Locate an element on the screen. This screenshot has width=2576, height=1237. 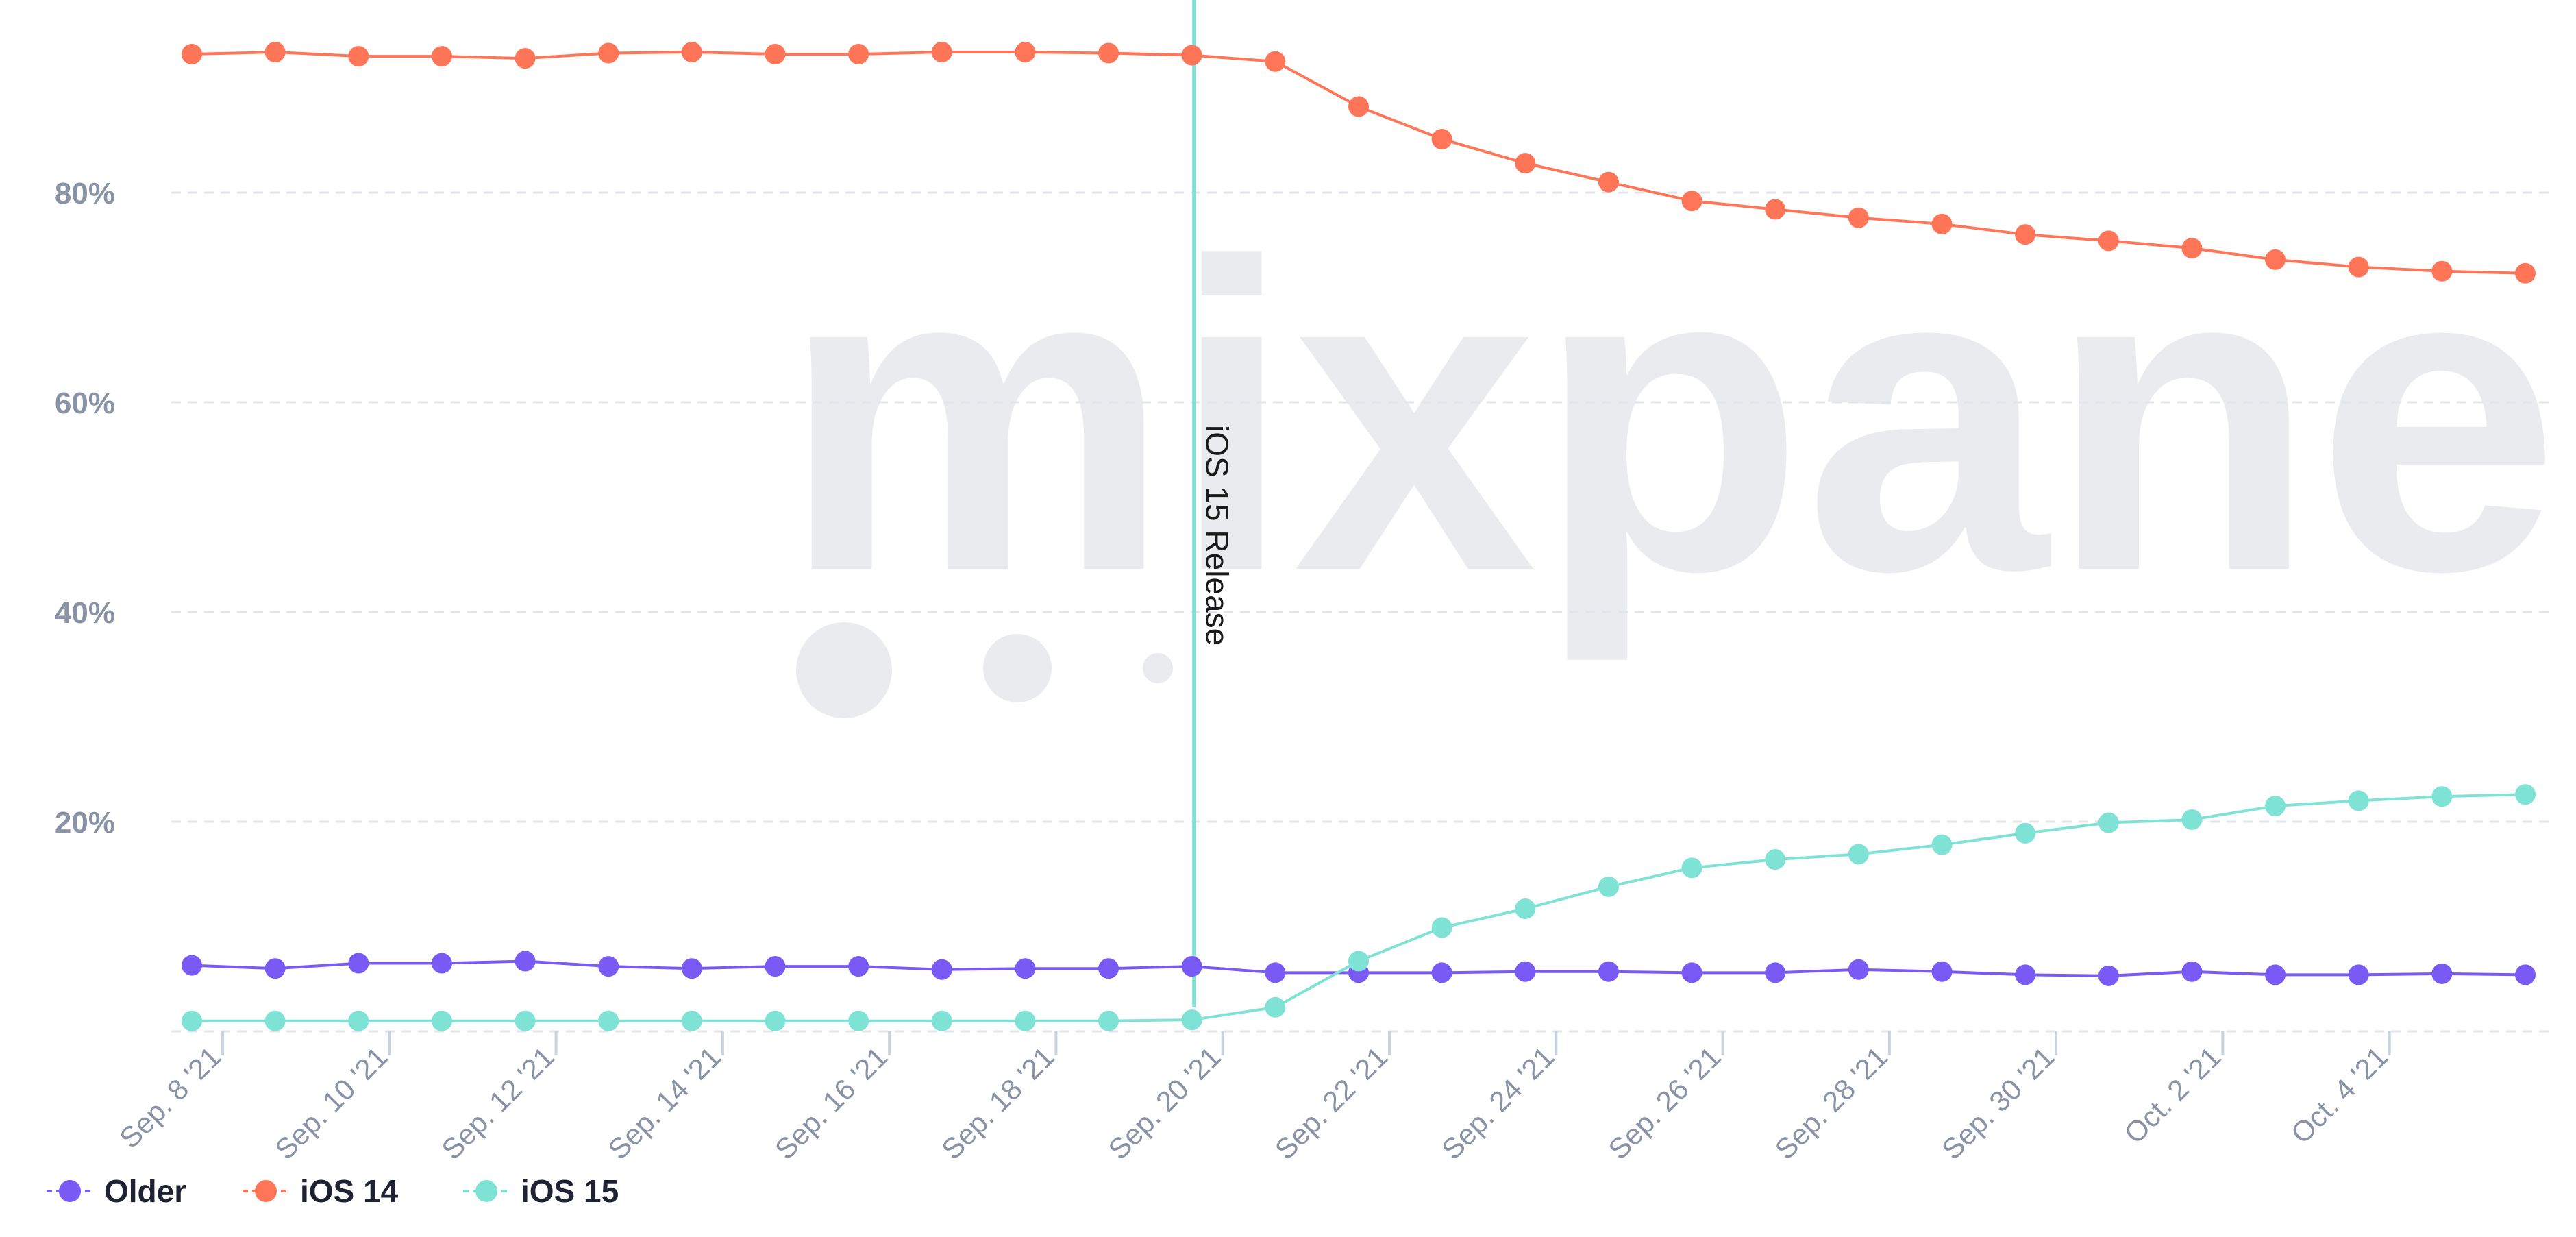
legend: Older iOS 14 iOS 15 is located at coordinates (333, 1191).